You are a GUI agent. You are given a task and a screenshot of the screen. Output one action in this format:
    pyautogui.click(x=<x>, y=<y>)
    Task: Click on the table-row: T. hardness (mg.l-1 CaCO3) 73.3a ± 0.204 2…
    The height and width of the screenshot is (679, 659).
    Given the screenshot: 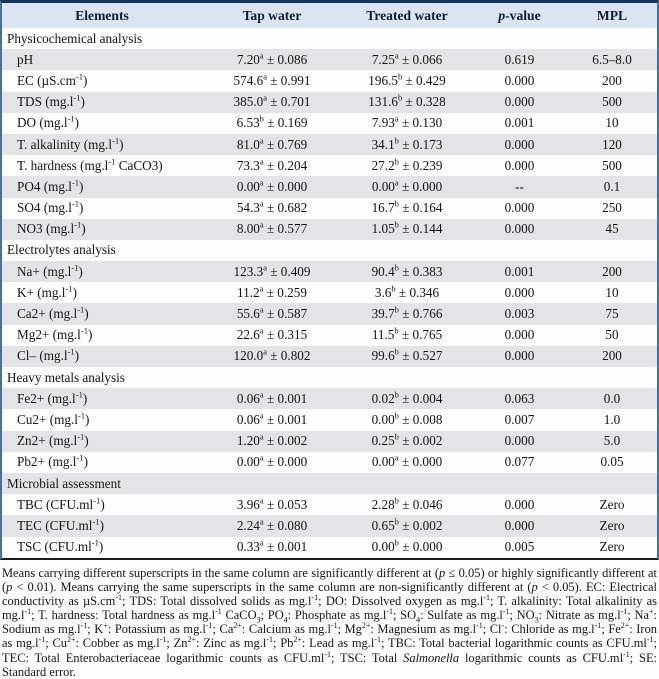 What is the action you would take?
    pyautogui.click(x=329, y=165)
    